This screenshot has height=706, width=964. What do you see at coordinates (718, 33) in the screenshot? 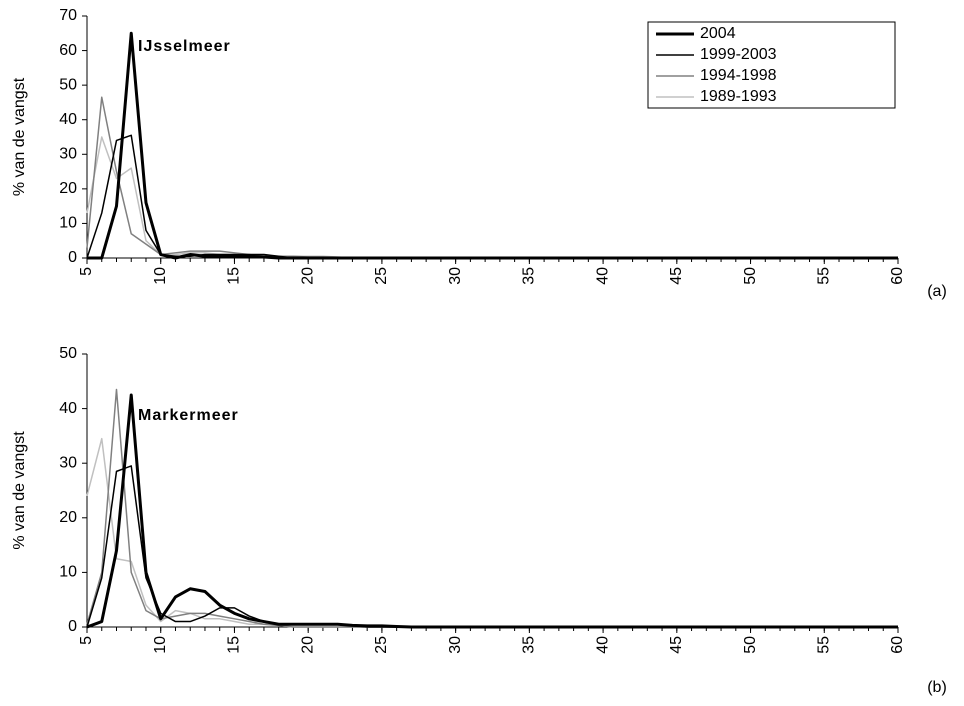
I see `legend-label: 2004` at bounding box center [718, 33].